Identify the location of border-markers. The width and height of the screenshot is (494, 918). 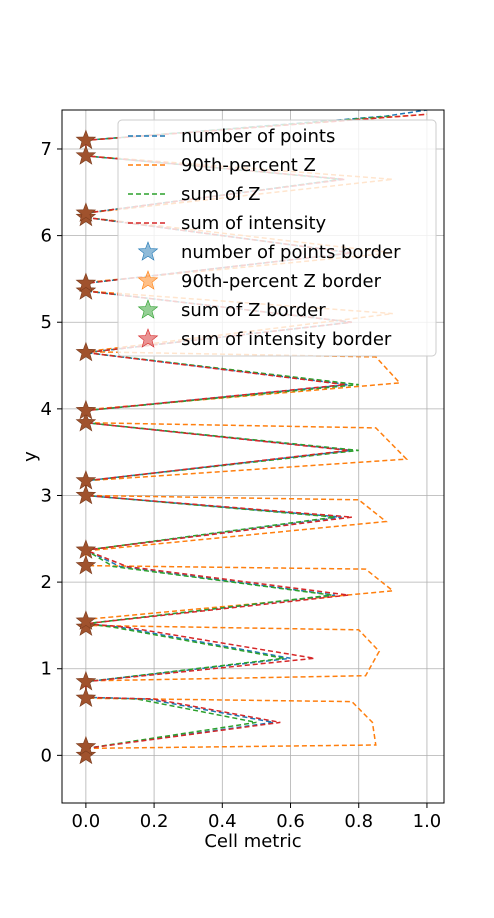
(86, 447).